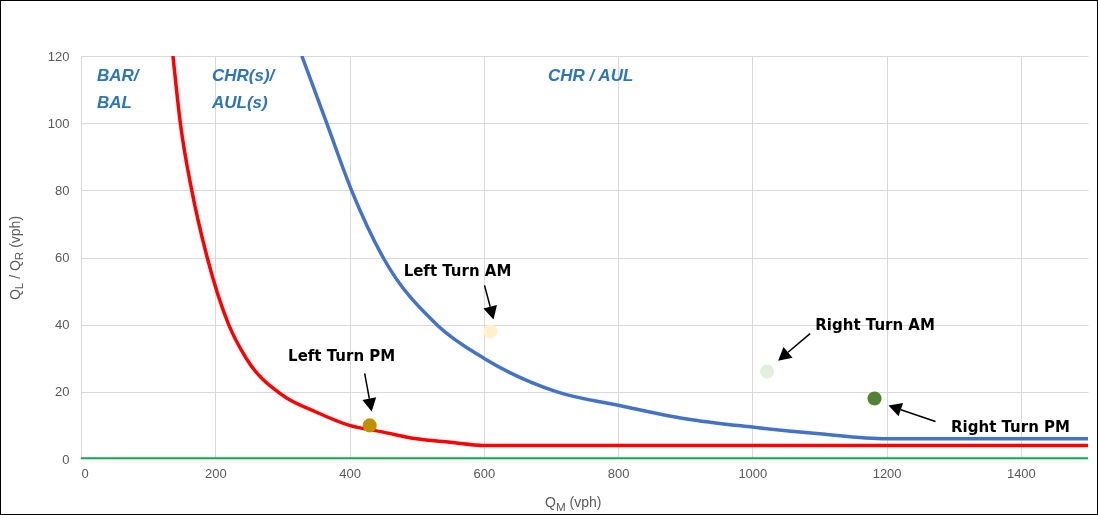 This screenshot has height=515, width=1098. I want to click on x-tick-label: 1400, so click(1021, 473).